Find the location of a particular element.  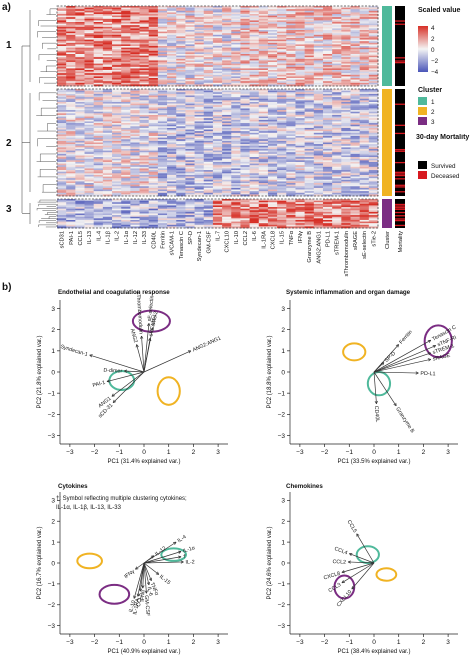

vector-label: SP-D is located at coordinates (390, 357).